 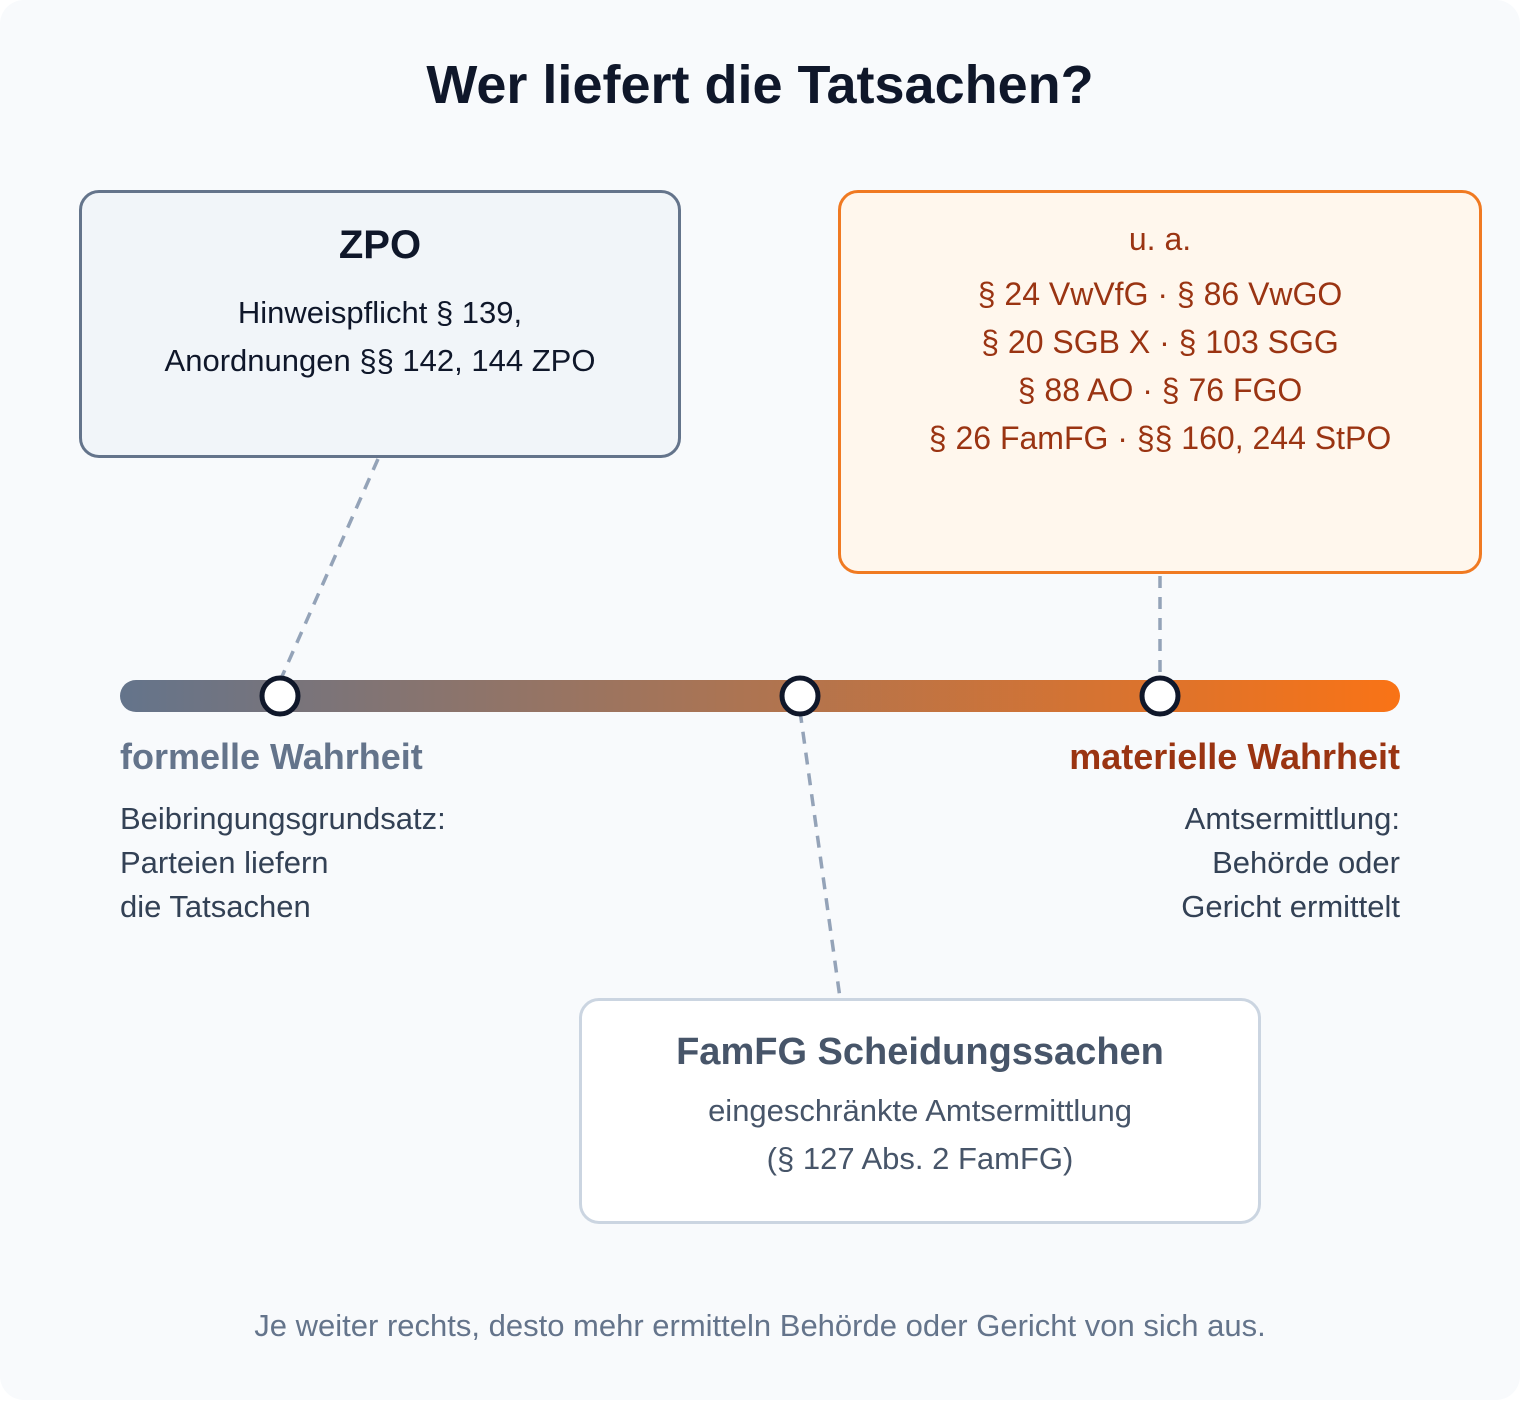 I want to click on marker-zpo, so click(x=280, y=696).